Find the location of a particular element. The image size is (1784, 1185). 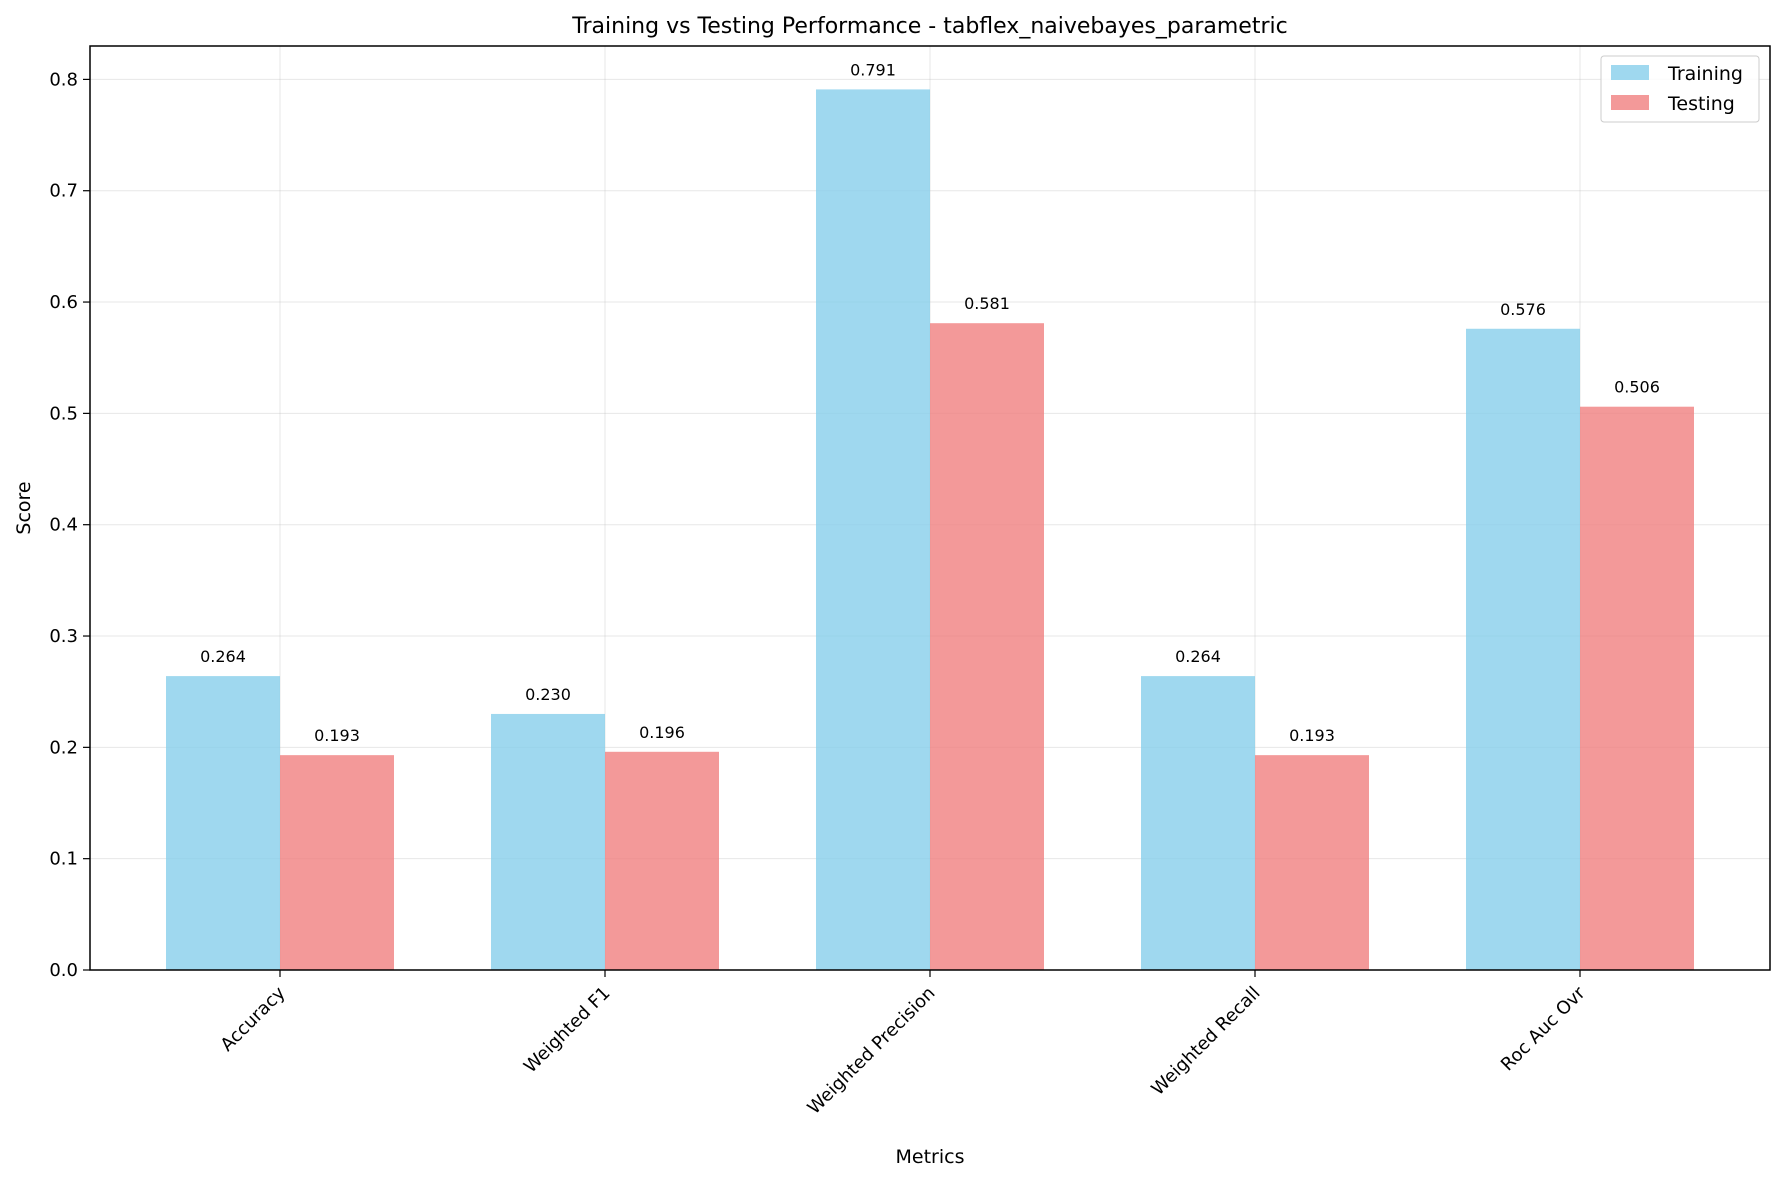

bar-value-label: 0.230 is located at coordinates (548, 694).